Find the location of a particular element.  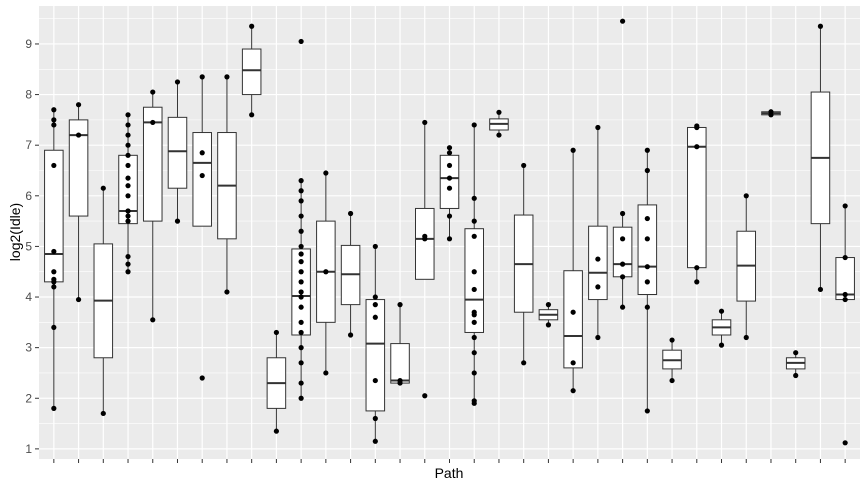

y-tick-label: 6 is located at coordinates (28, 196).